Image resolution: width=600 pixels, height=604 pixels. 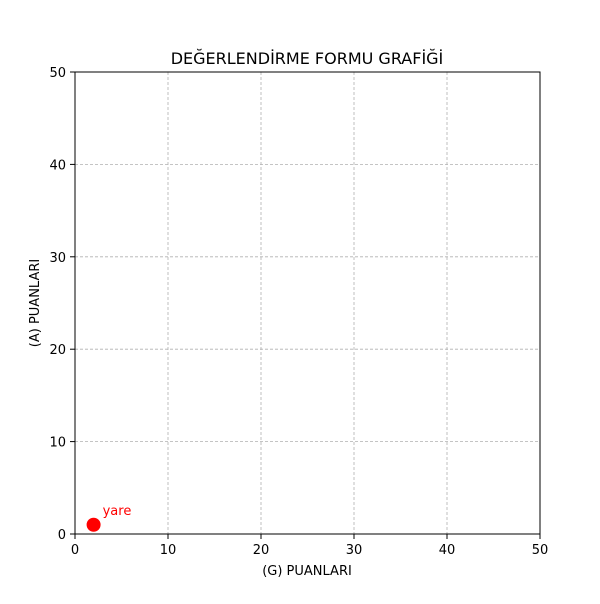 I want to click on y-tick-label: 50, so click(x=57, y=73).